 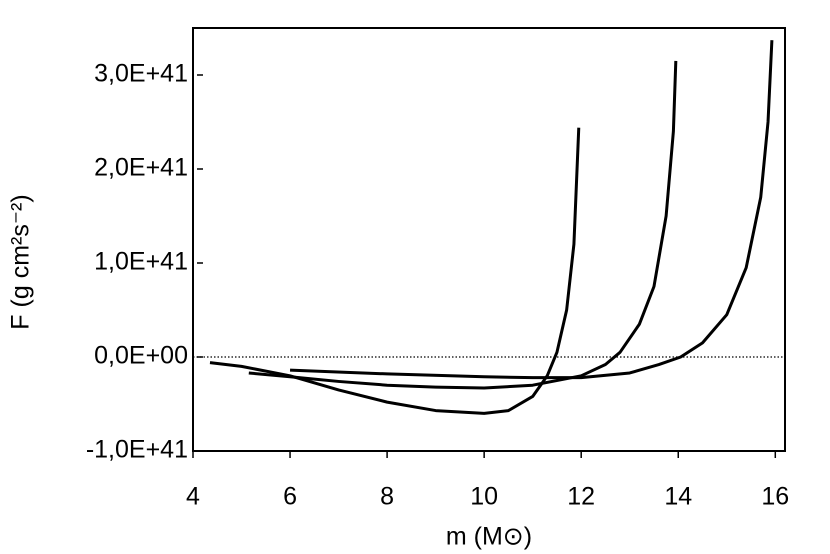 What do you see at coordinates (581, 497) in the screenshot?
I see `x-tick-label: 12` at bounding box center [581, 497].